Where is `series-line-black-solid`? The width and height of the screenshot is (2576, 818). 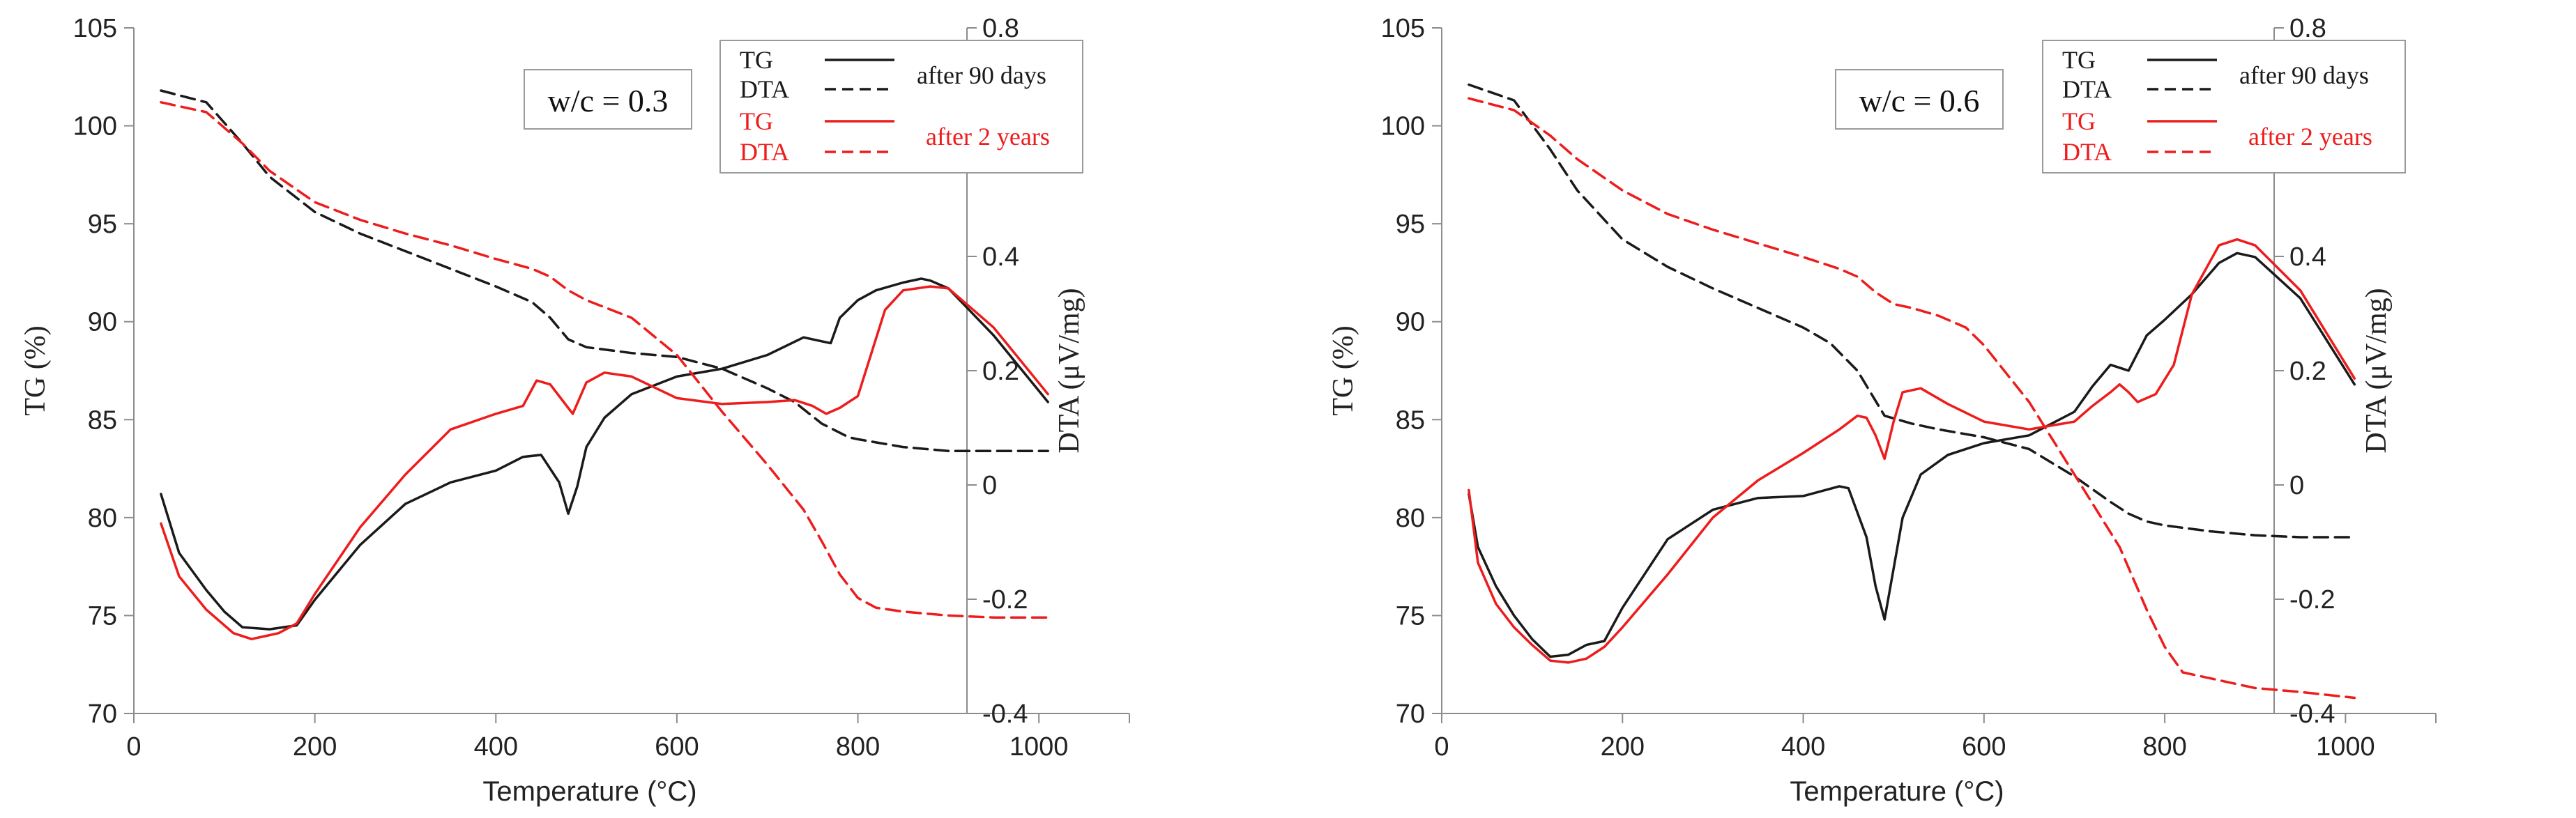 series-line-black-solid is located at coordinates (605, 454).